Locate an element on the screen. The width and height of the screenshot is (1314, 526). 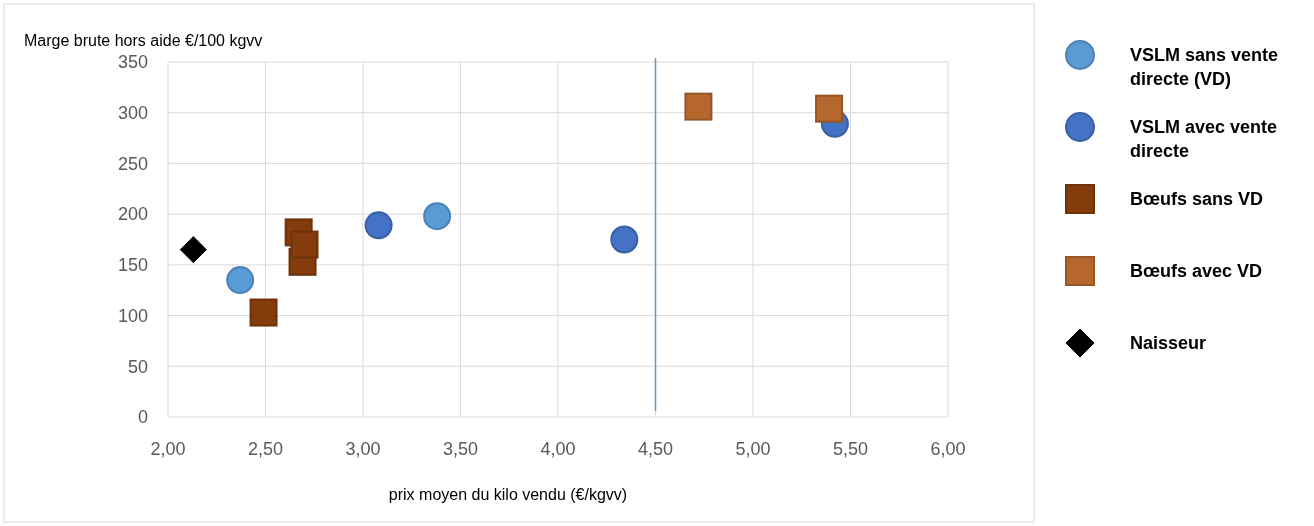
x-tick-label: 4,50 is located at coordinates (655, 449).